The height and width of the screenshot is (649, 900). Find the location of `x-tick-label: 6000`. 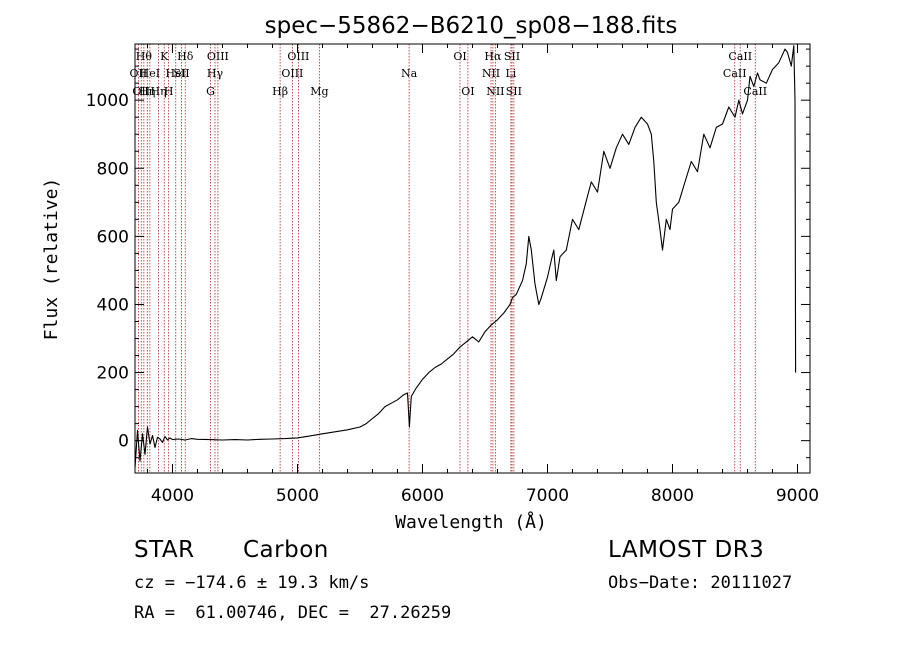

x-tick-label: 6000 is located at coordinates (422, 496).